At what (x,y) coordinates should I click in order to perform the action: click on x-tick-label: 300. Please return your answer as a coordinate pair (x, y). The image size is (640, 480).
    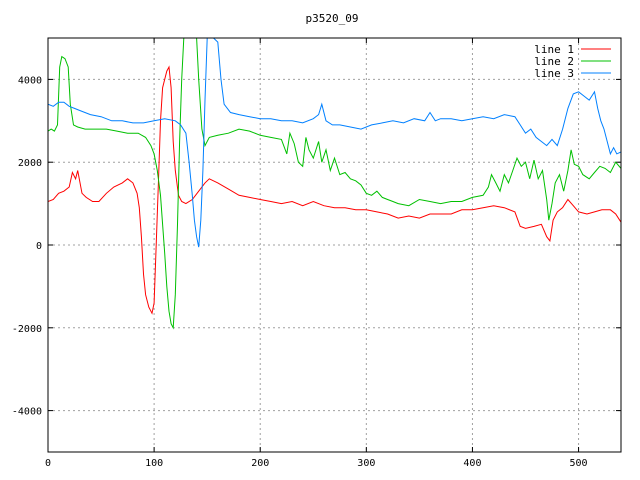
    Looking at the image, I should click on (366, 463).